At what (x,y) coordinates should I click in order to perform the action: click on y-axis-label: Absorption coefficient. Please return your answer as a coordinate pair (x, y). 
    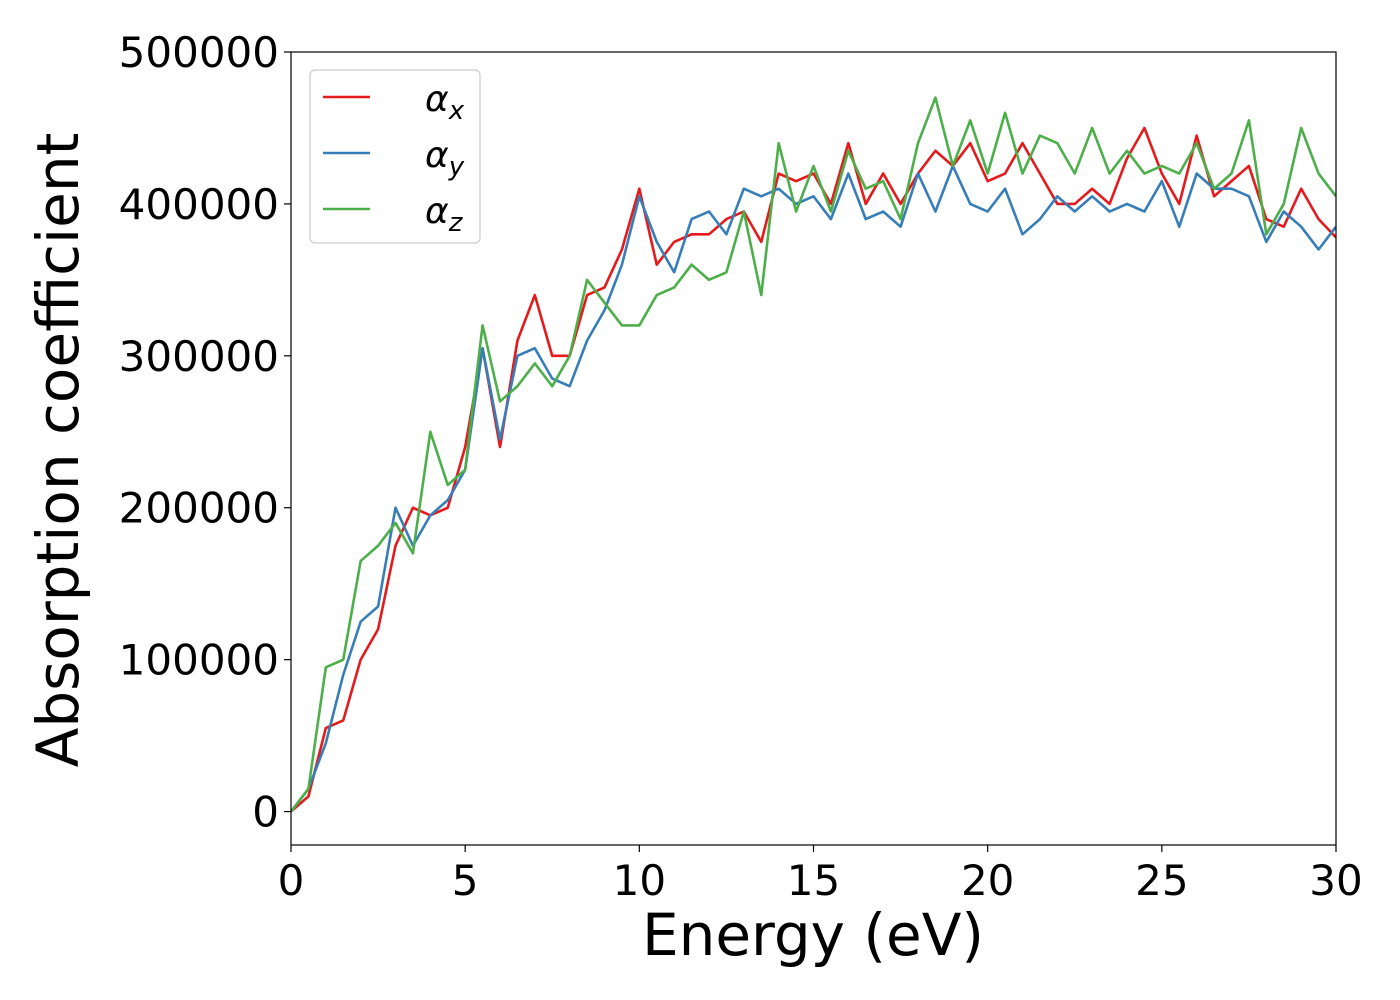
    Looking at the image, I should click on (58, 450).